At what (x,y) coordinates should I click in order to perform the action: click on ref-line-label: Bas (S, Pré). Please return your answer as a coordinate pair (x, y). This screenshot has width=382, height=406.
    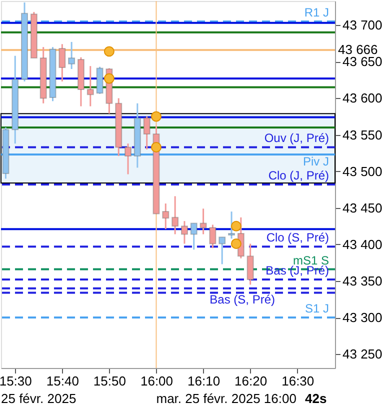
    Looking at the image, I should click on (242, 299).